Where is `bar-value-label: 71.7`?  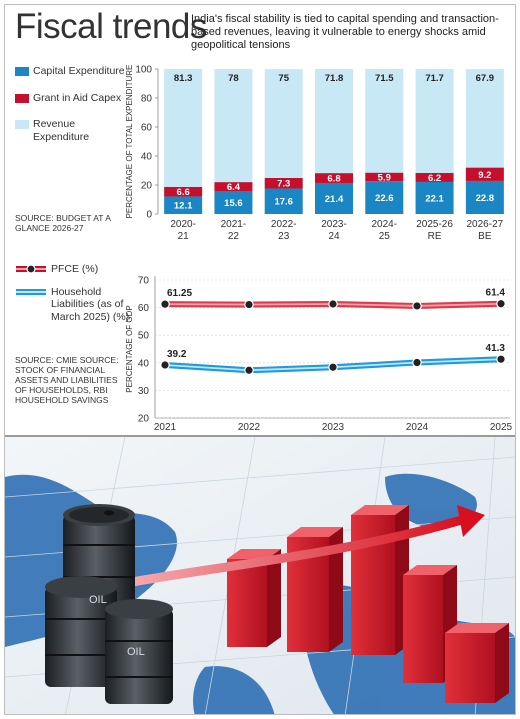 bar-value-label: 71.7 is located at coordinates (434, 78).